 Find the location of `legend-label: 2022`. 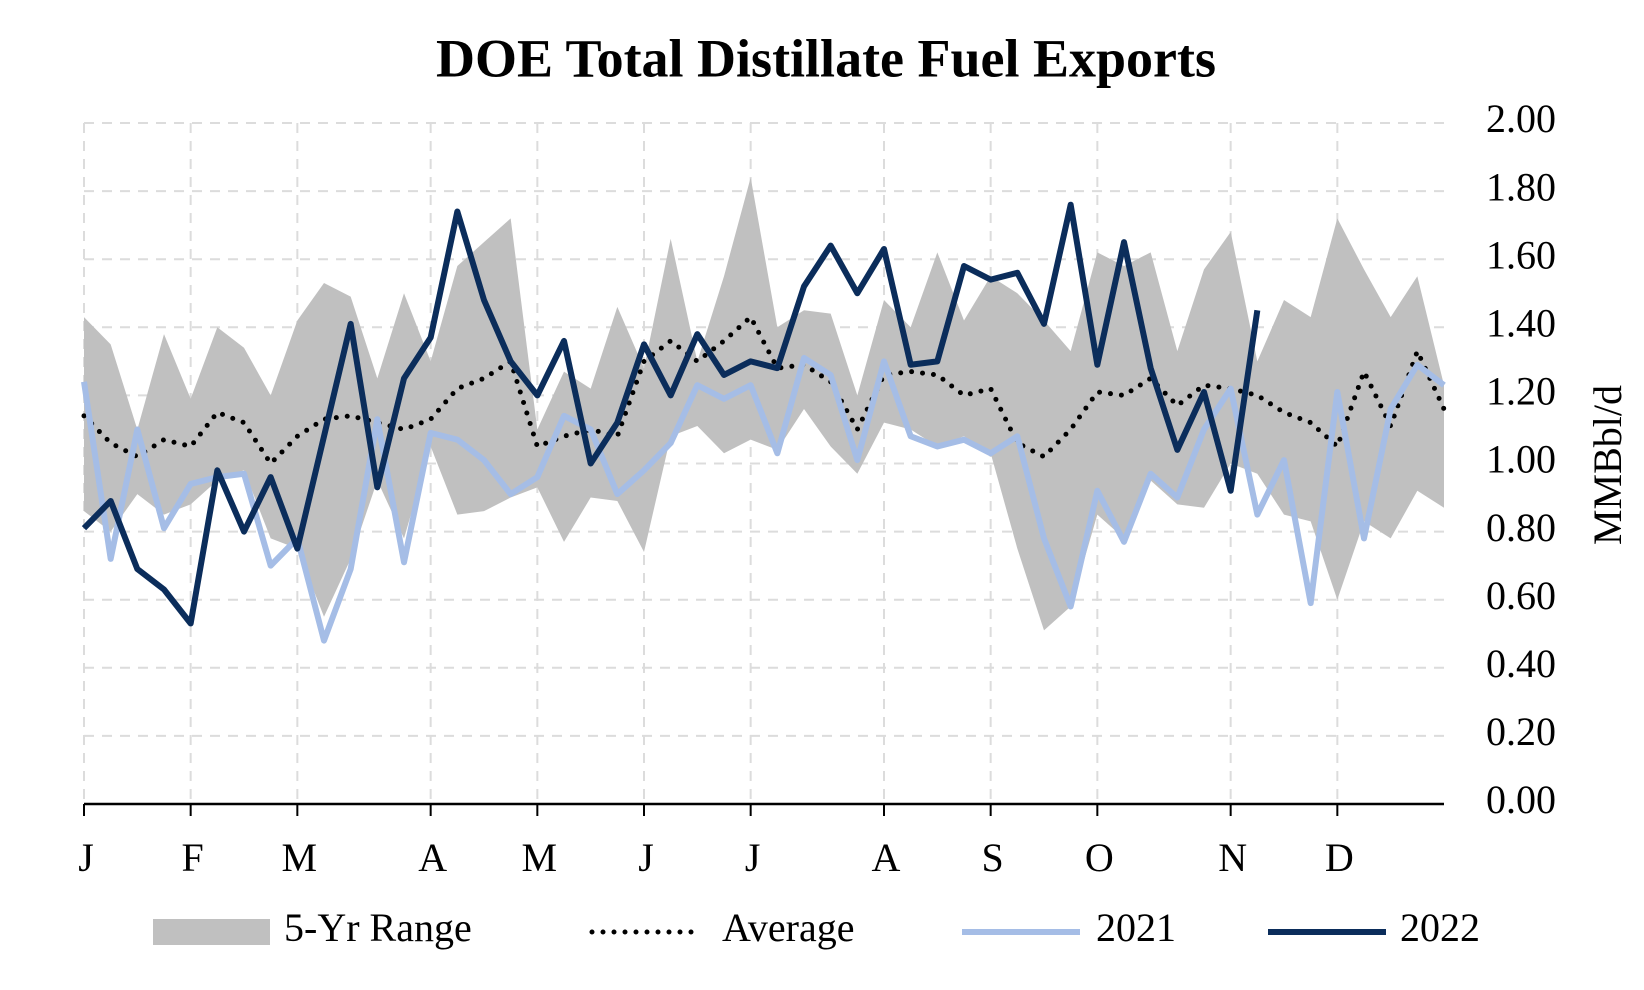

legend-label: 2022 is located at coordinates (1440, 927).